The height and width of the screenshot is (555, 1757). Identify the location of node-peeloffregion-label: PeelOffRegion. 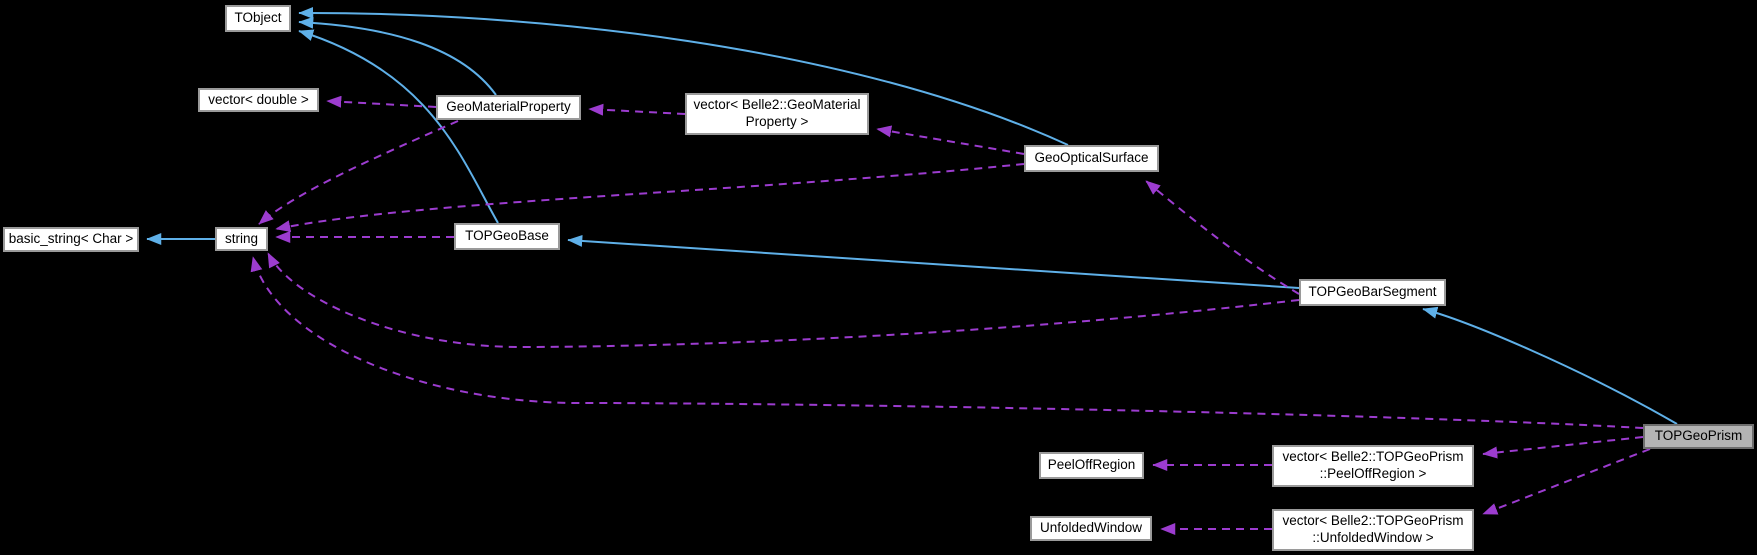
(1091, 465).